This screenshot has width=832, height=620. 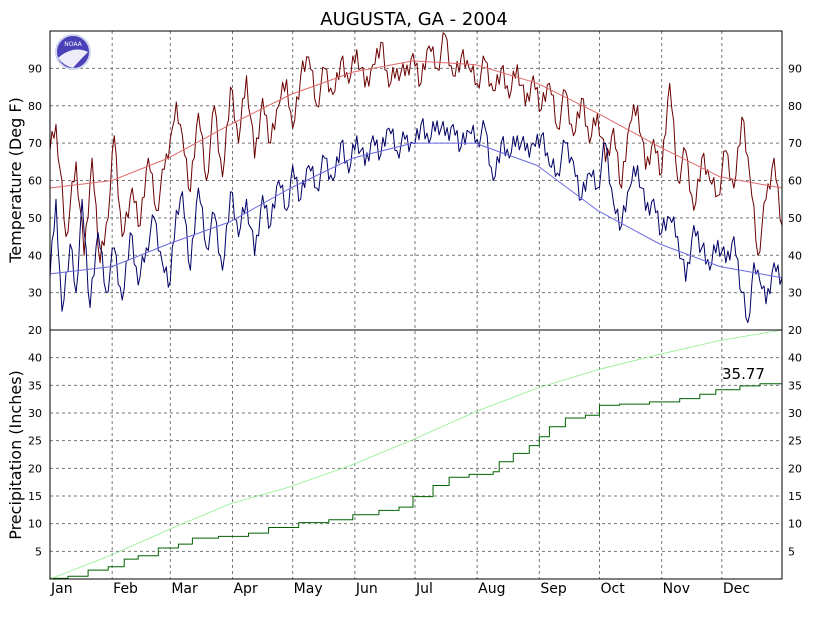 What do you see at coordinates (491, 589) in the screenshot?
I see `month-tick-label: Aug` at bounding box center [491, 589].